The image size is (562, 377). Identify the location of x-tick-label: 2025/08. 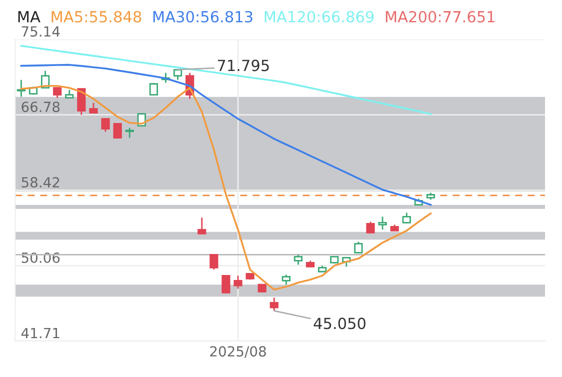
(238, 352).